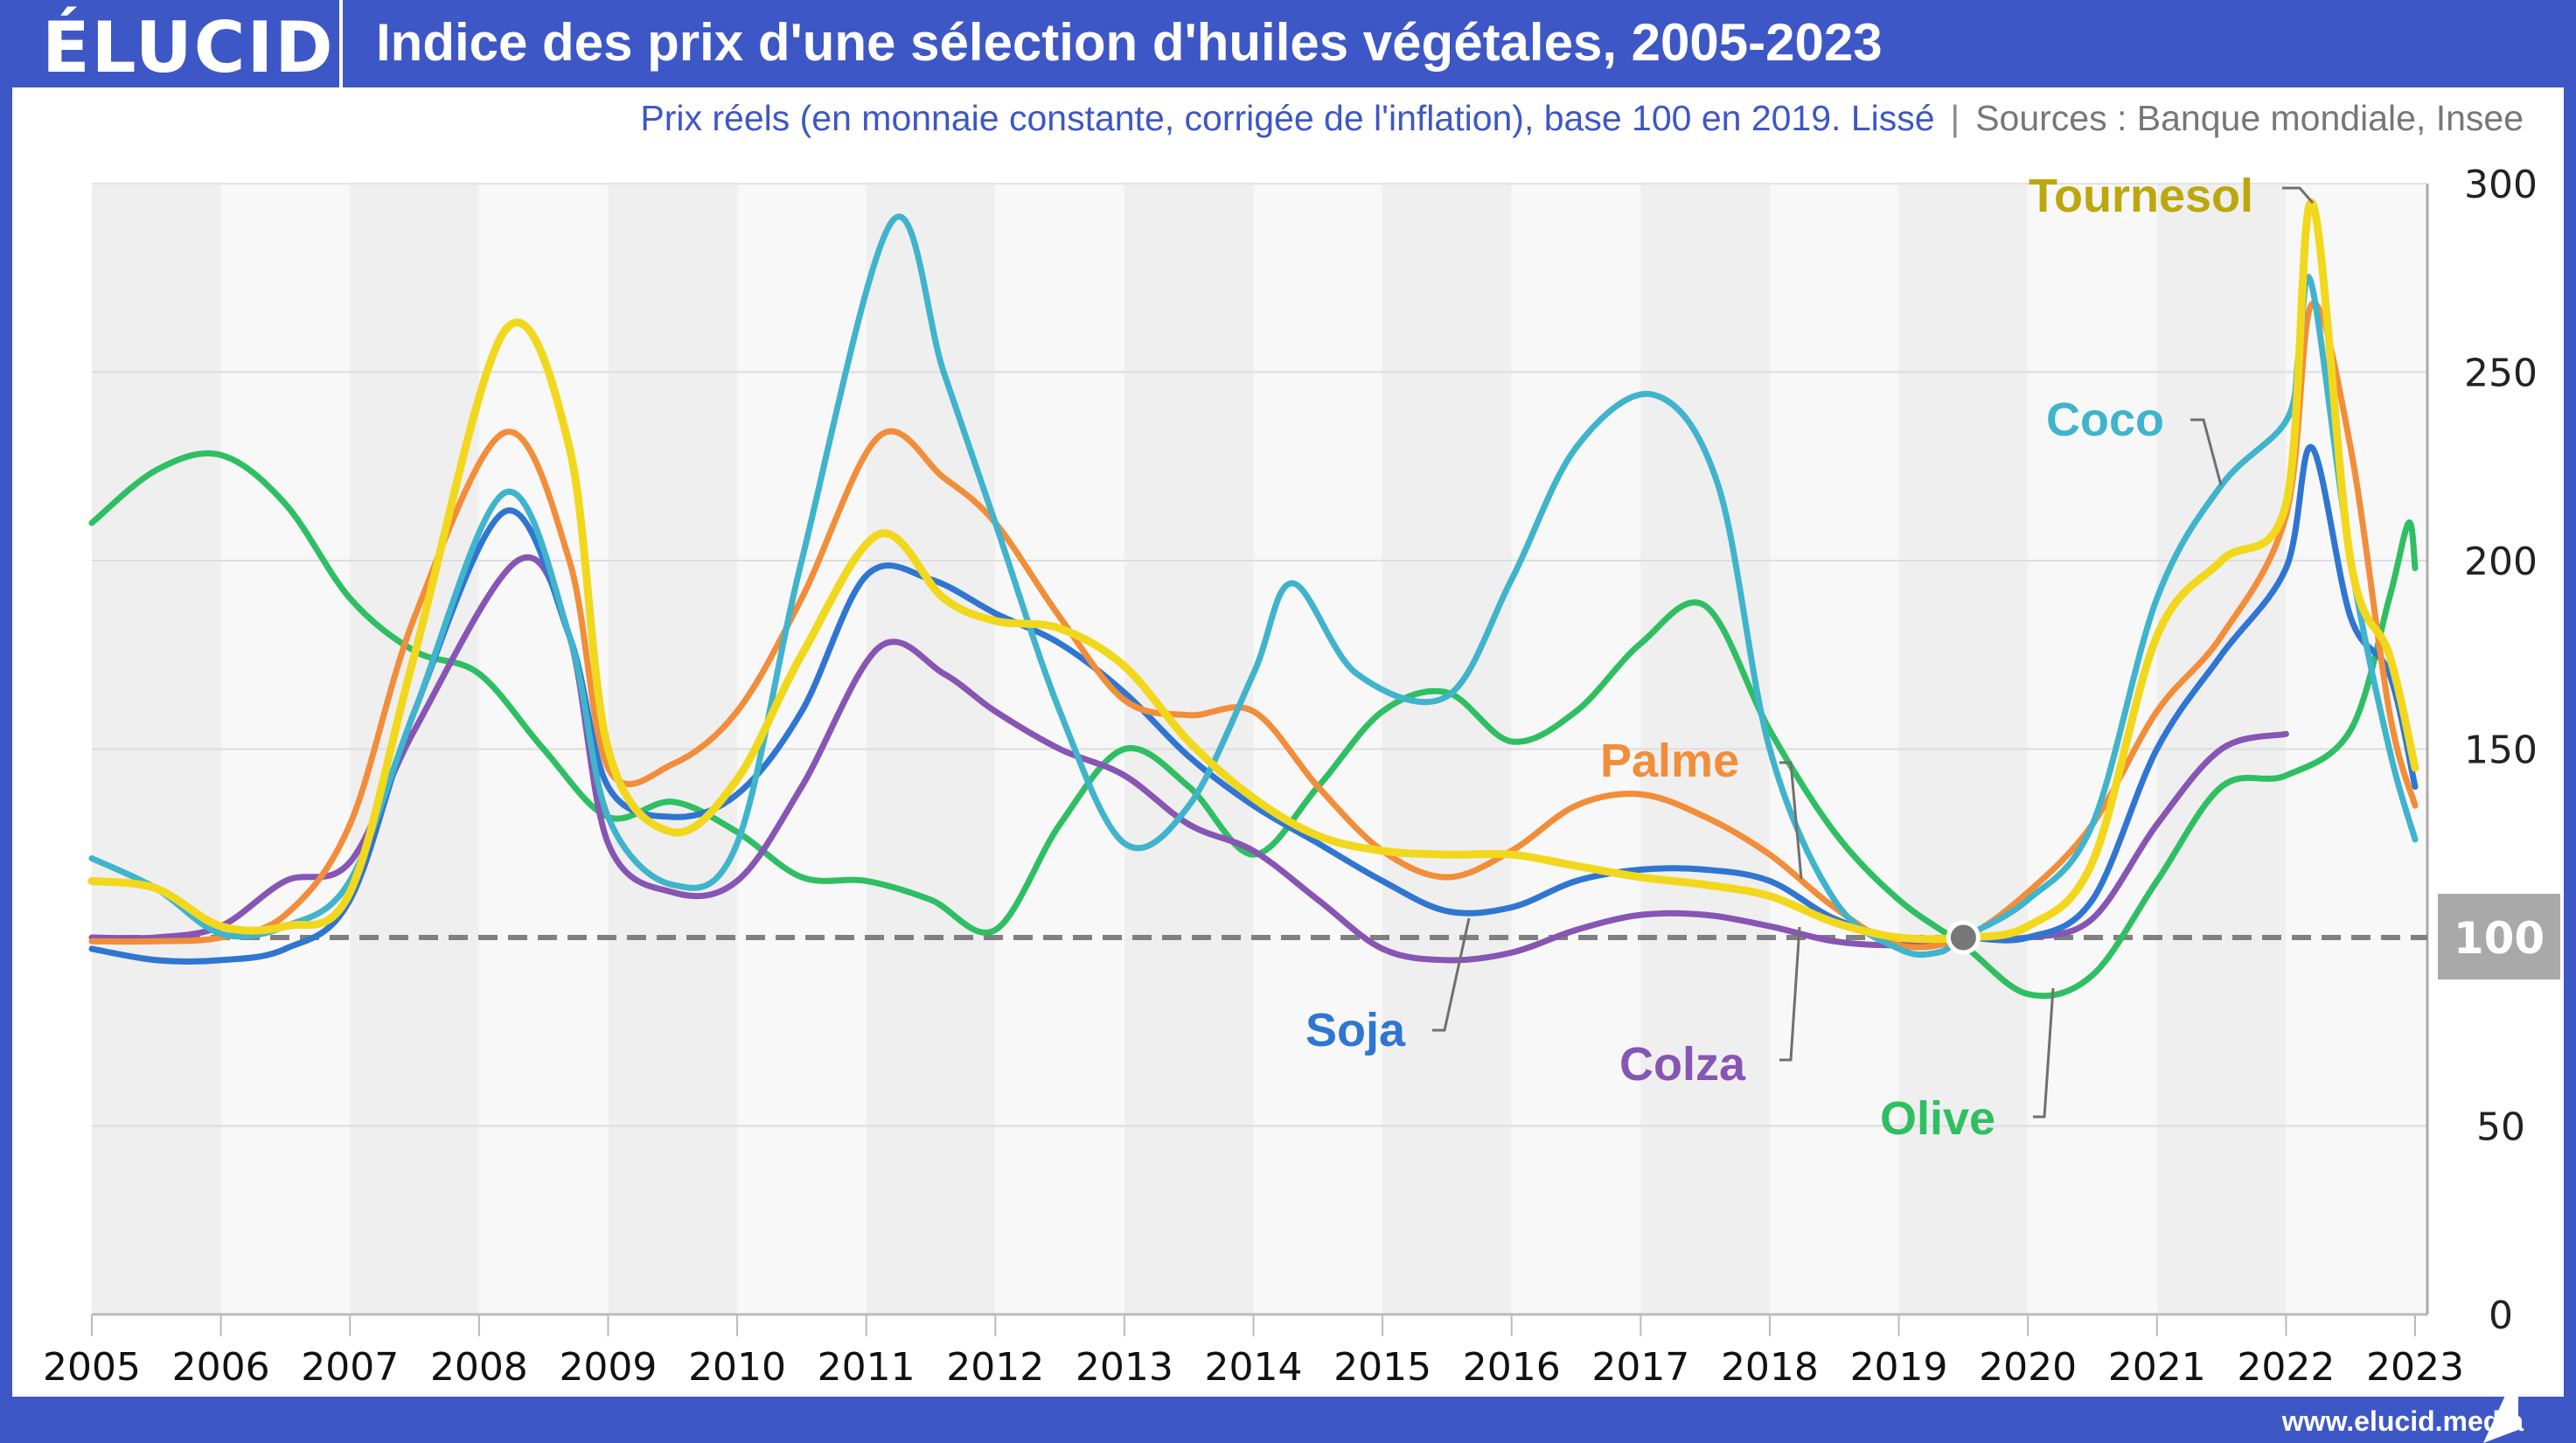 This screenshot has width=2576, height=1443. Describe the element at coordinates (188, 47) in the screenshot. I see `elucid-logo: ÉLUCID` at that location.